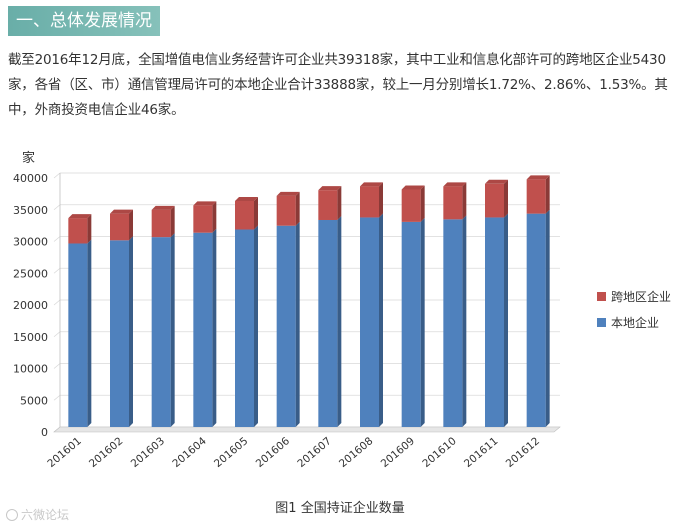 The height and width of the screenshot is (529, 680). Describe the element at coordinates (641, 296) in the screenshot. I see `legend-label: 跨地区企业` at that location.